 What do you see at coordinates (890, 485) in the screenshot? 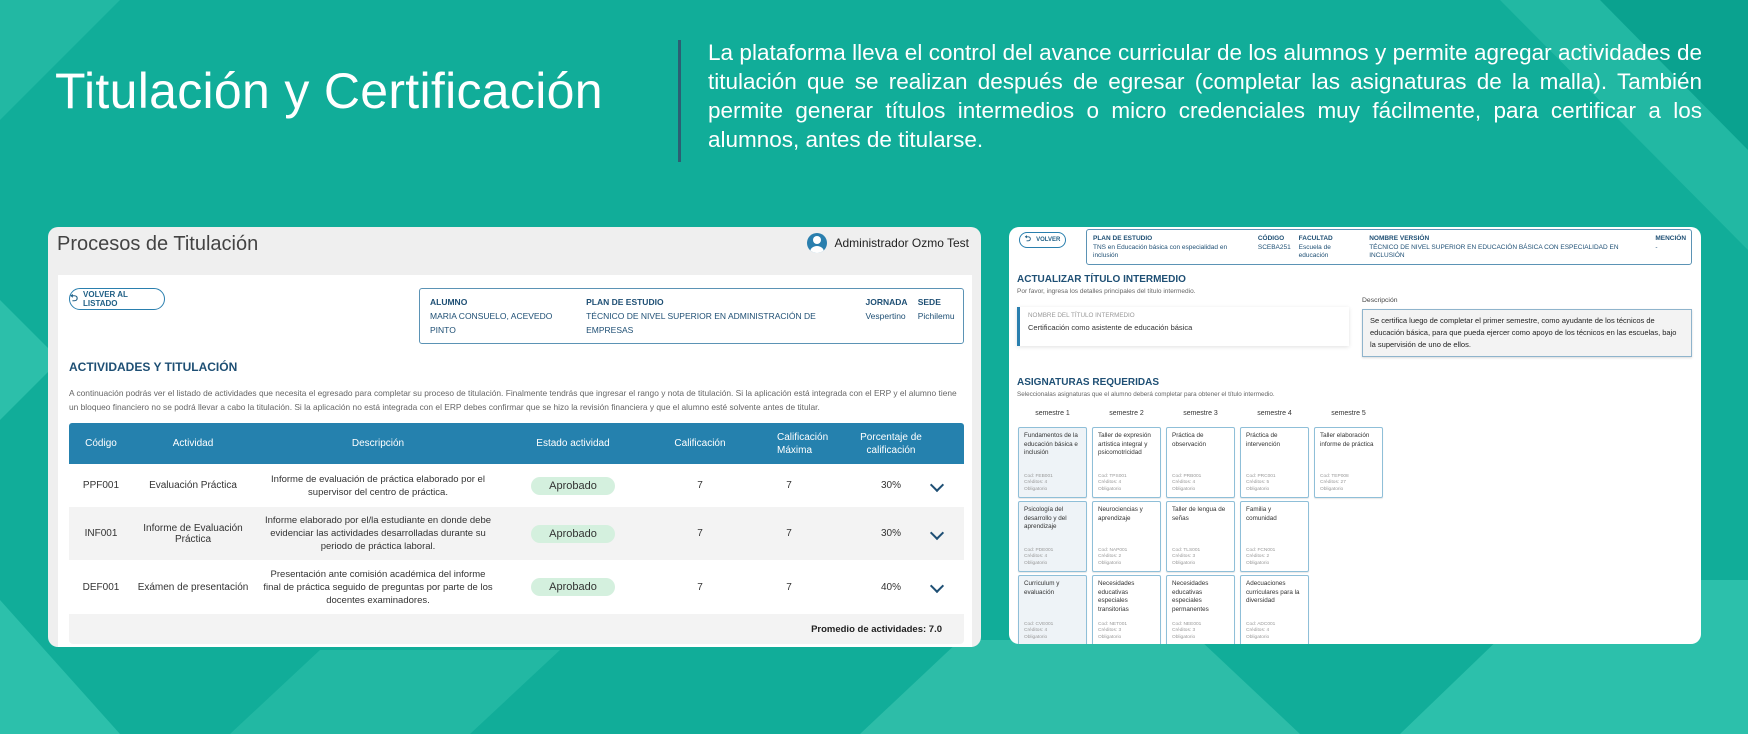
I see `percentage-cell: 30%` at bounding box center [890, 485].